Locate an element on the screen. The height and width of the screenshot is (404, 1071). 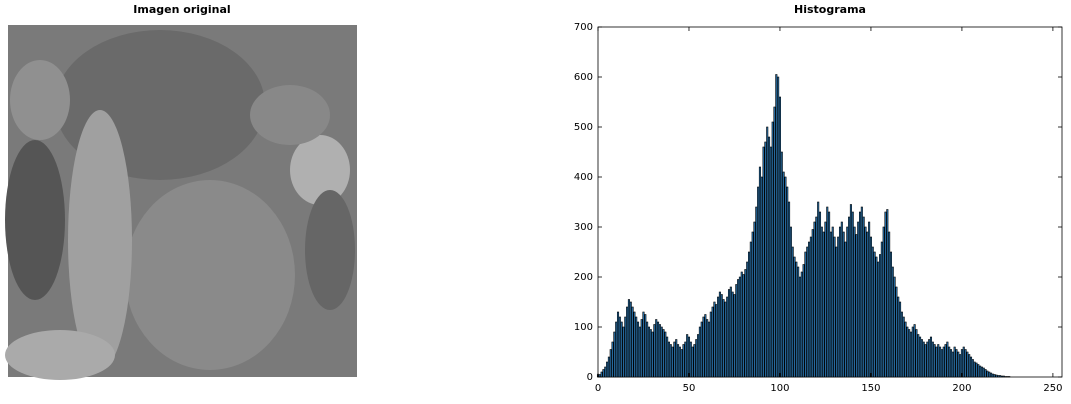
image-title: Imagen original is located at coordinates (181, 9).